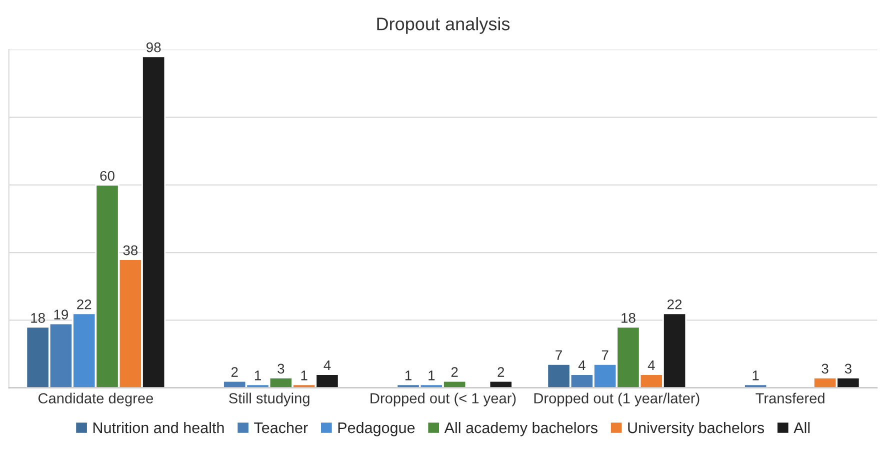  Describe the element at coordinates (61, 315) in the screenshot. I see `data-label: 19` at that location.